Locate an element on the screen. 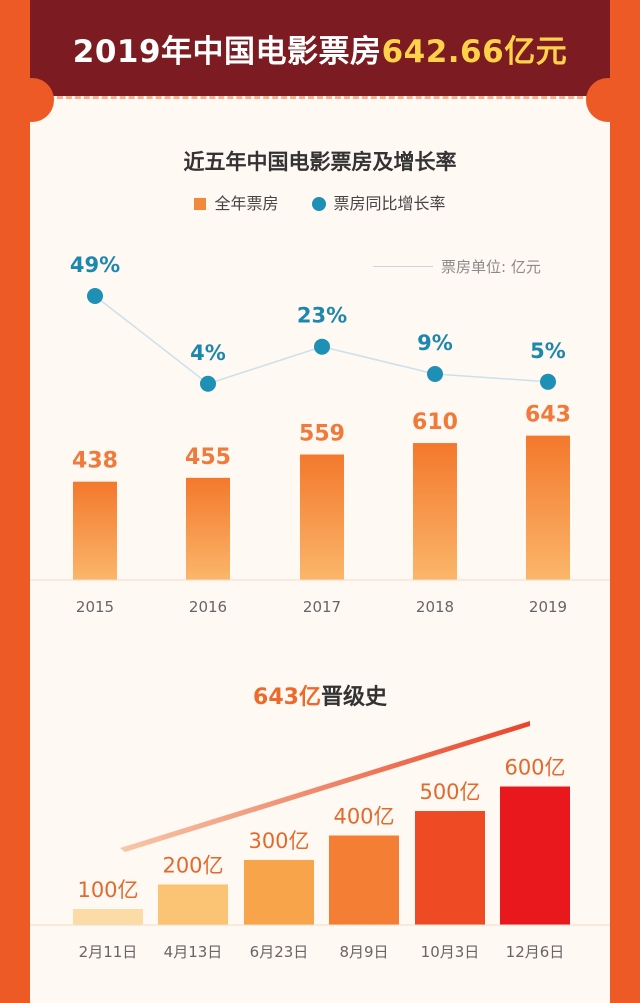 This screenshot has width=640, height=1003. milestone-date-4: 10月3日 is located at coordinates (450, 952).